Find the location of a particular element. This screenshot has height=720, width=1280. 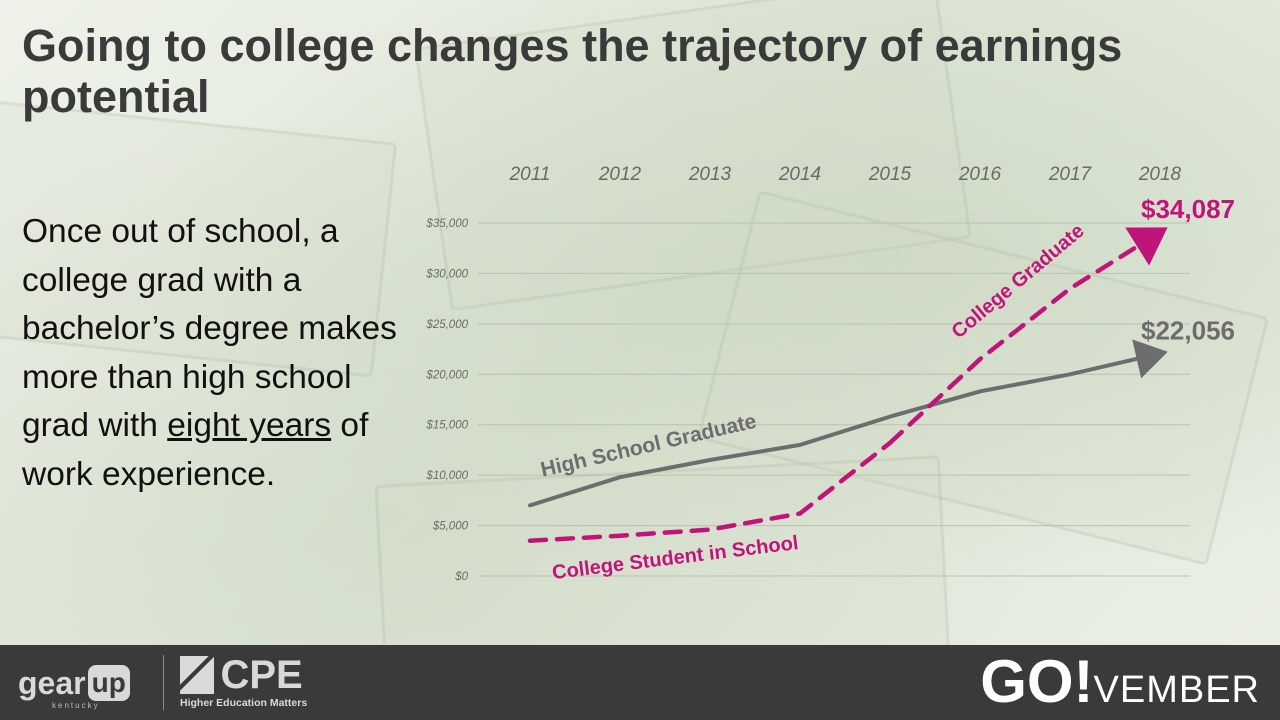

footer-divider is located at coordinates (163, 682).